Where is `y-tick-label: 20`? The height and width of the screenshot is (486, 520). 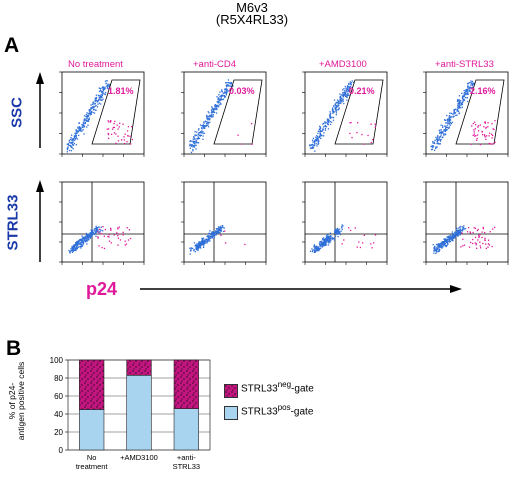 y-tick-label: 20 is located at coordinates (58, 432).